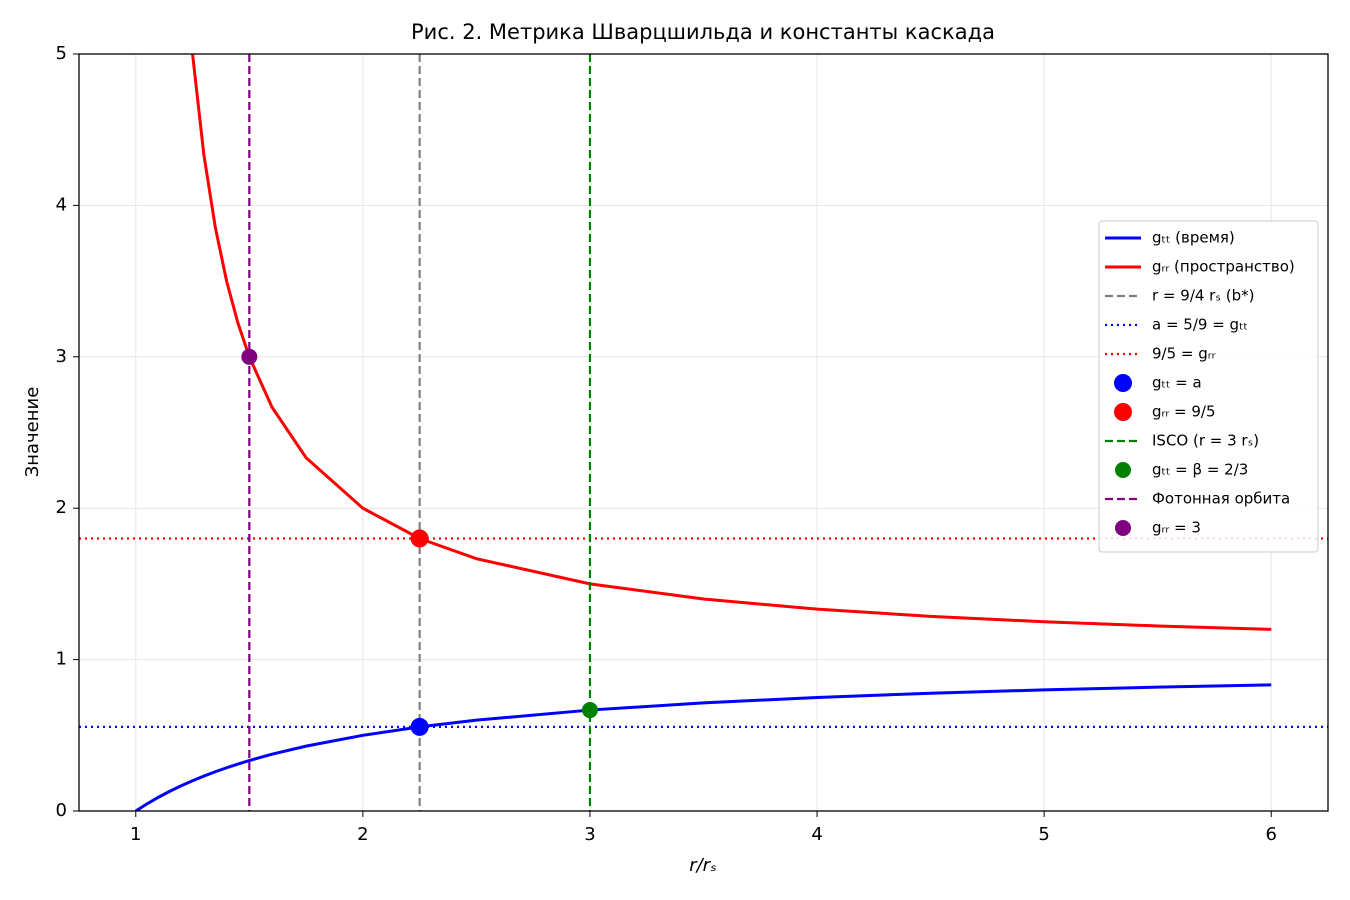  I want to click on legend-label: gₜₜ = β = 2/3, so click(1200, 470).